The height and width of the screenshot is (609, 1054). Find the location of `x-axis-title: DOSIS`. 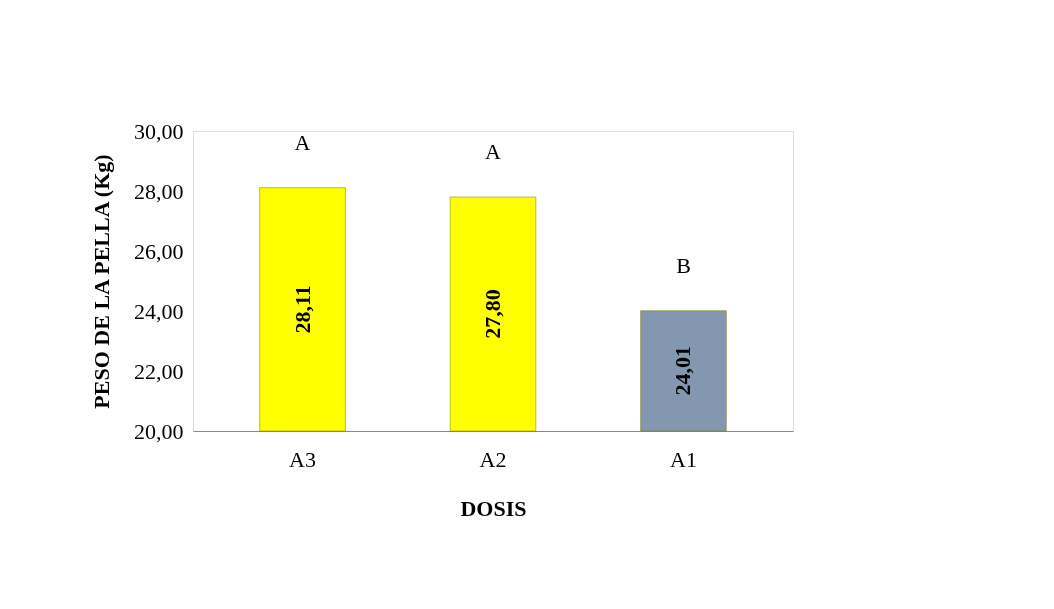

x-axis-title: DOSIS is located at coordinates (493, 508).